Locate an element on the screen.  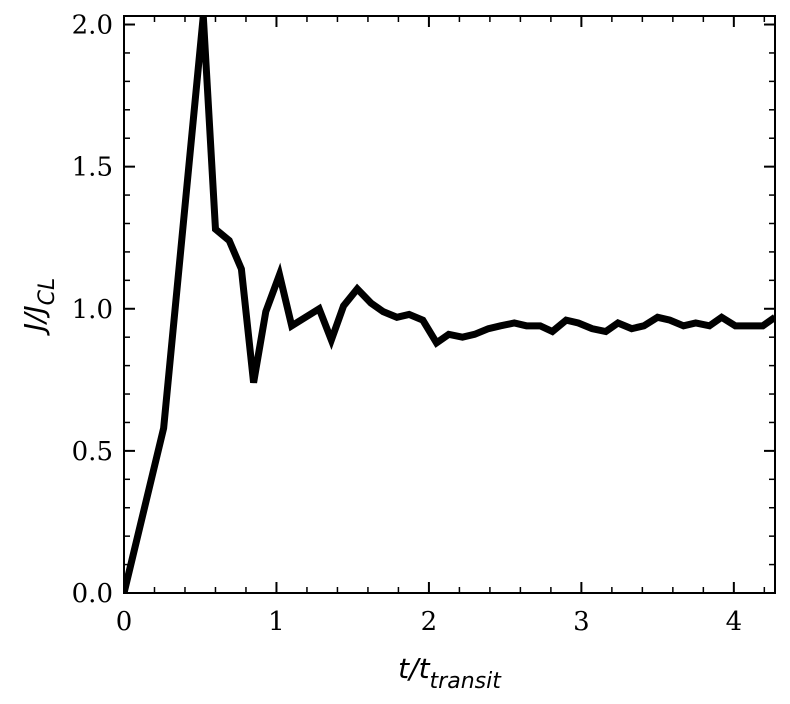
x-tick-label: 0 is located at coordinates (124, 622).